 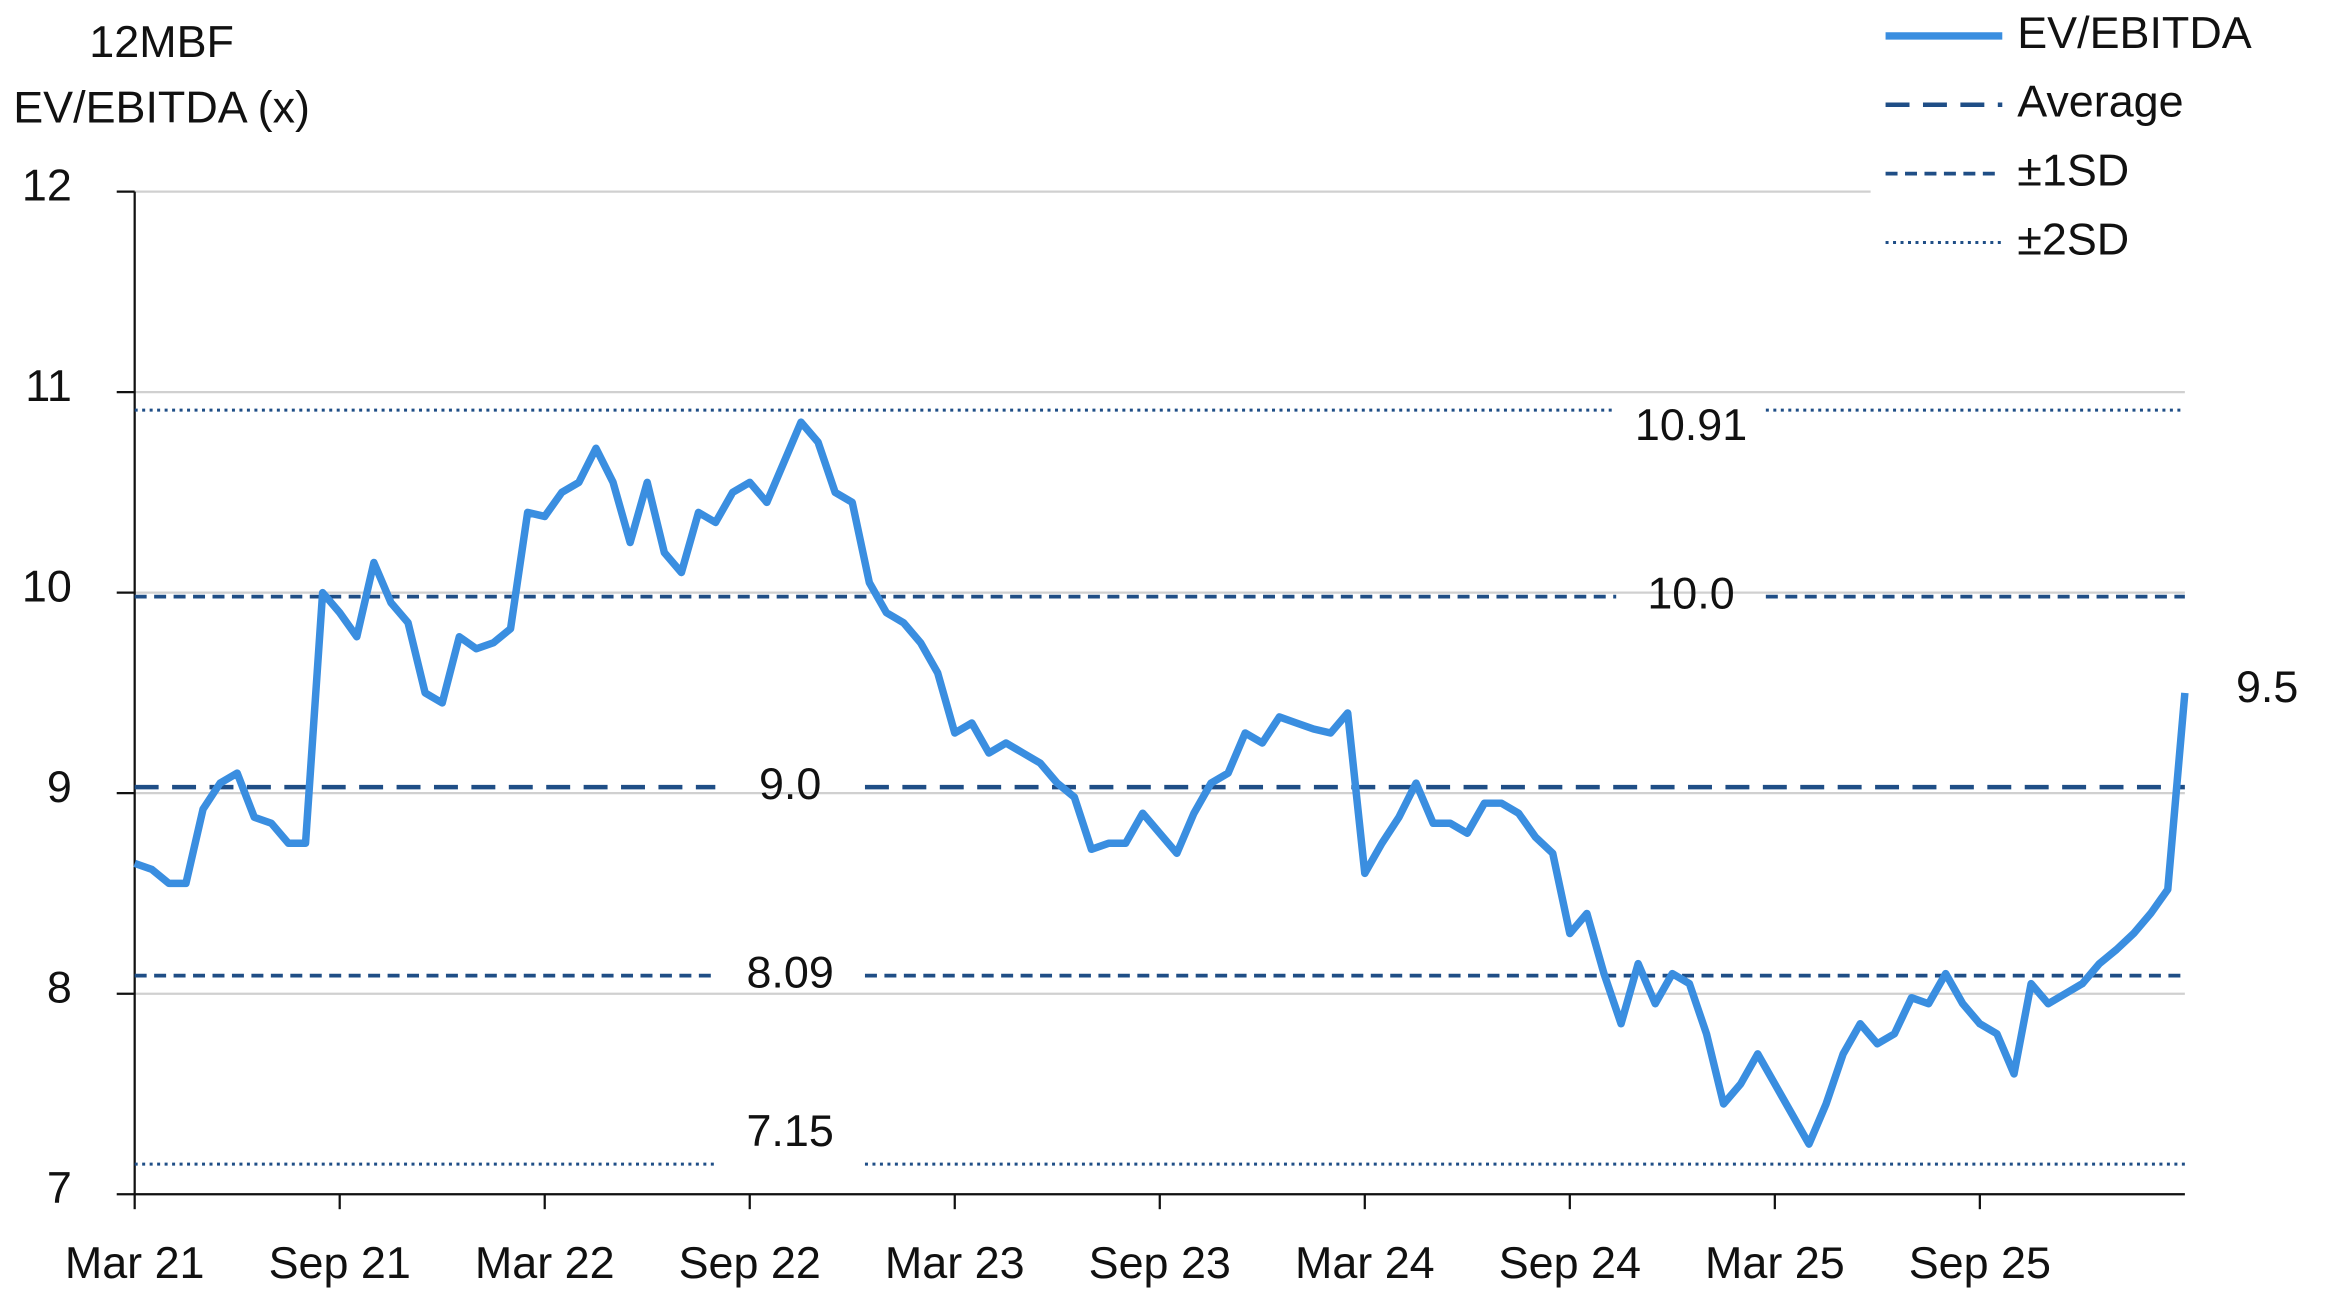 What do you see at coordinates (161, 107) in the screenshot?
I see `y-axis-label: EV/EBITDA (x)` at bounding box center [161, 107].